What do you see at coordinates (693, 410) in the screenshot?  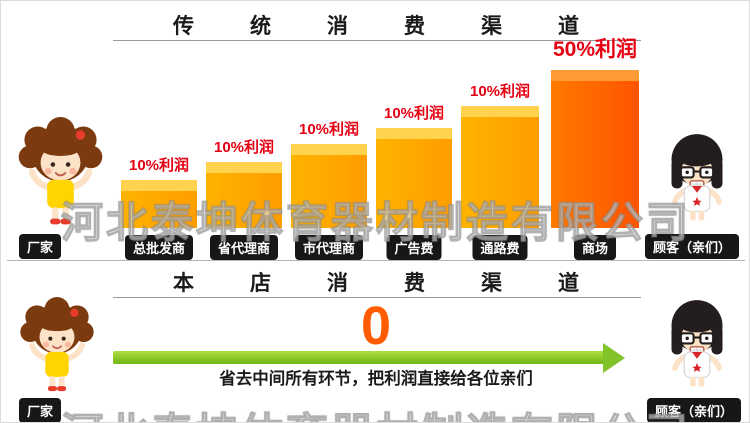 I see `customer-label-bottom: 顾客（亲们）` at bounding box center [693, 410].